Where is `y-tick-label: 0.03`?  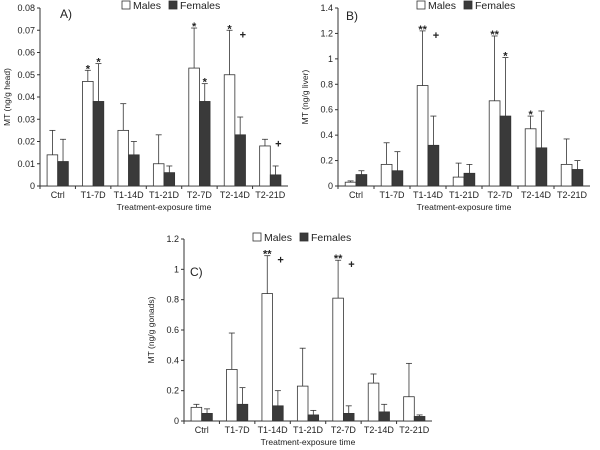
y-tick-label: 0.03 is located at coordinates (26, 119).